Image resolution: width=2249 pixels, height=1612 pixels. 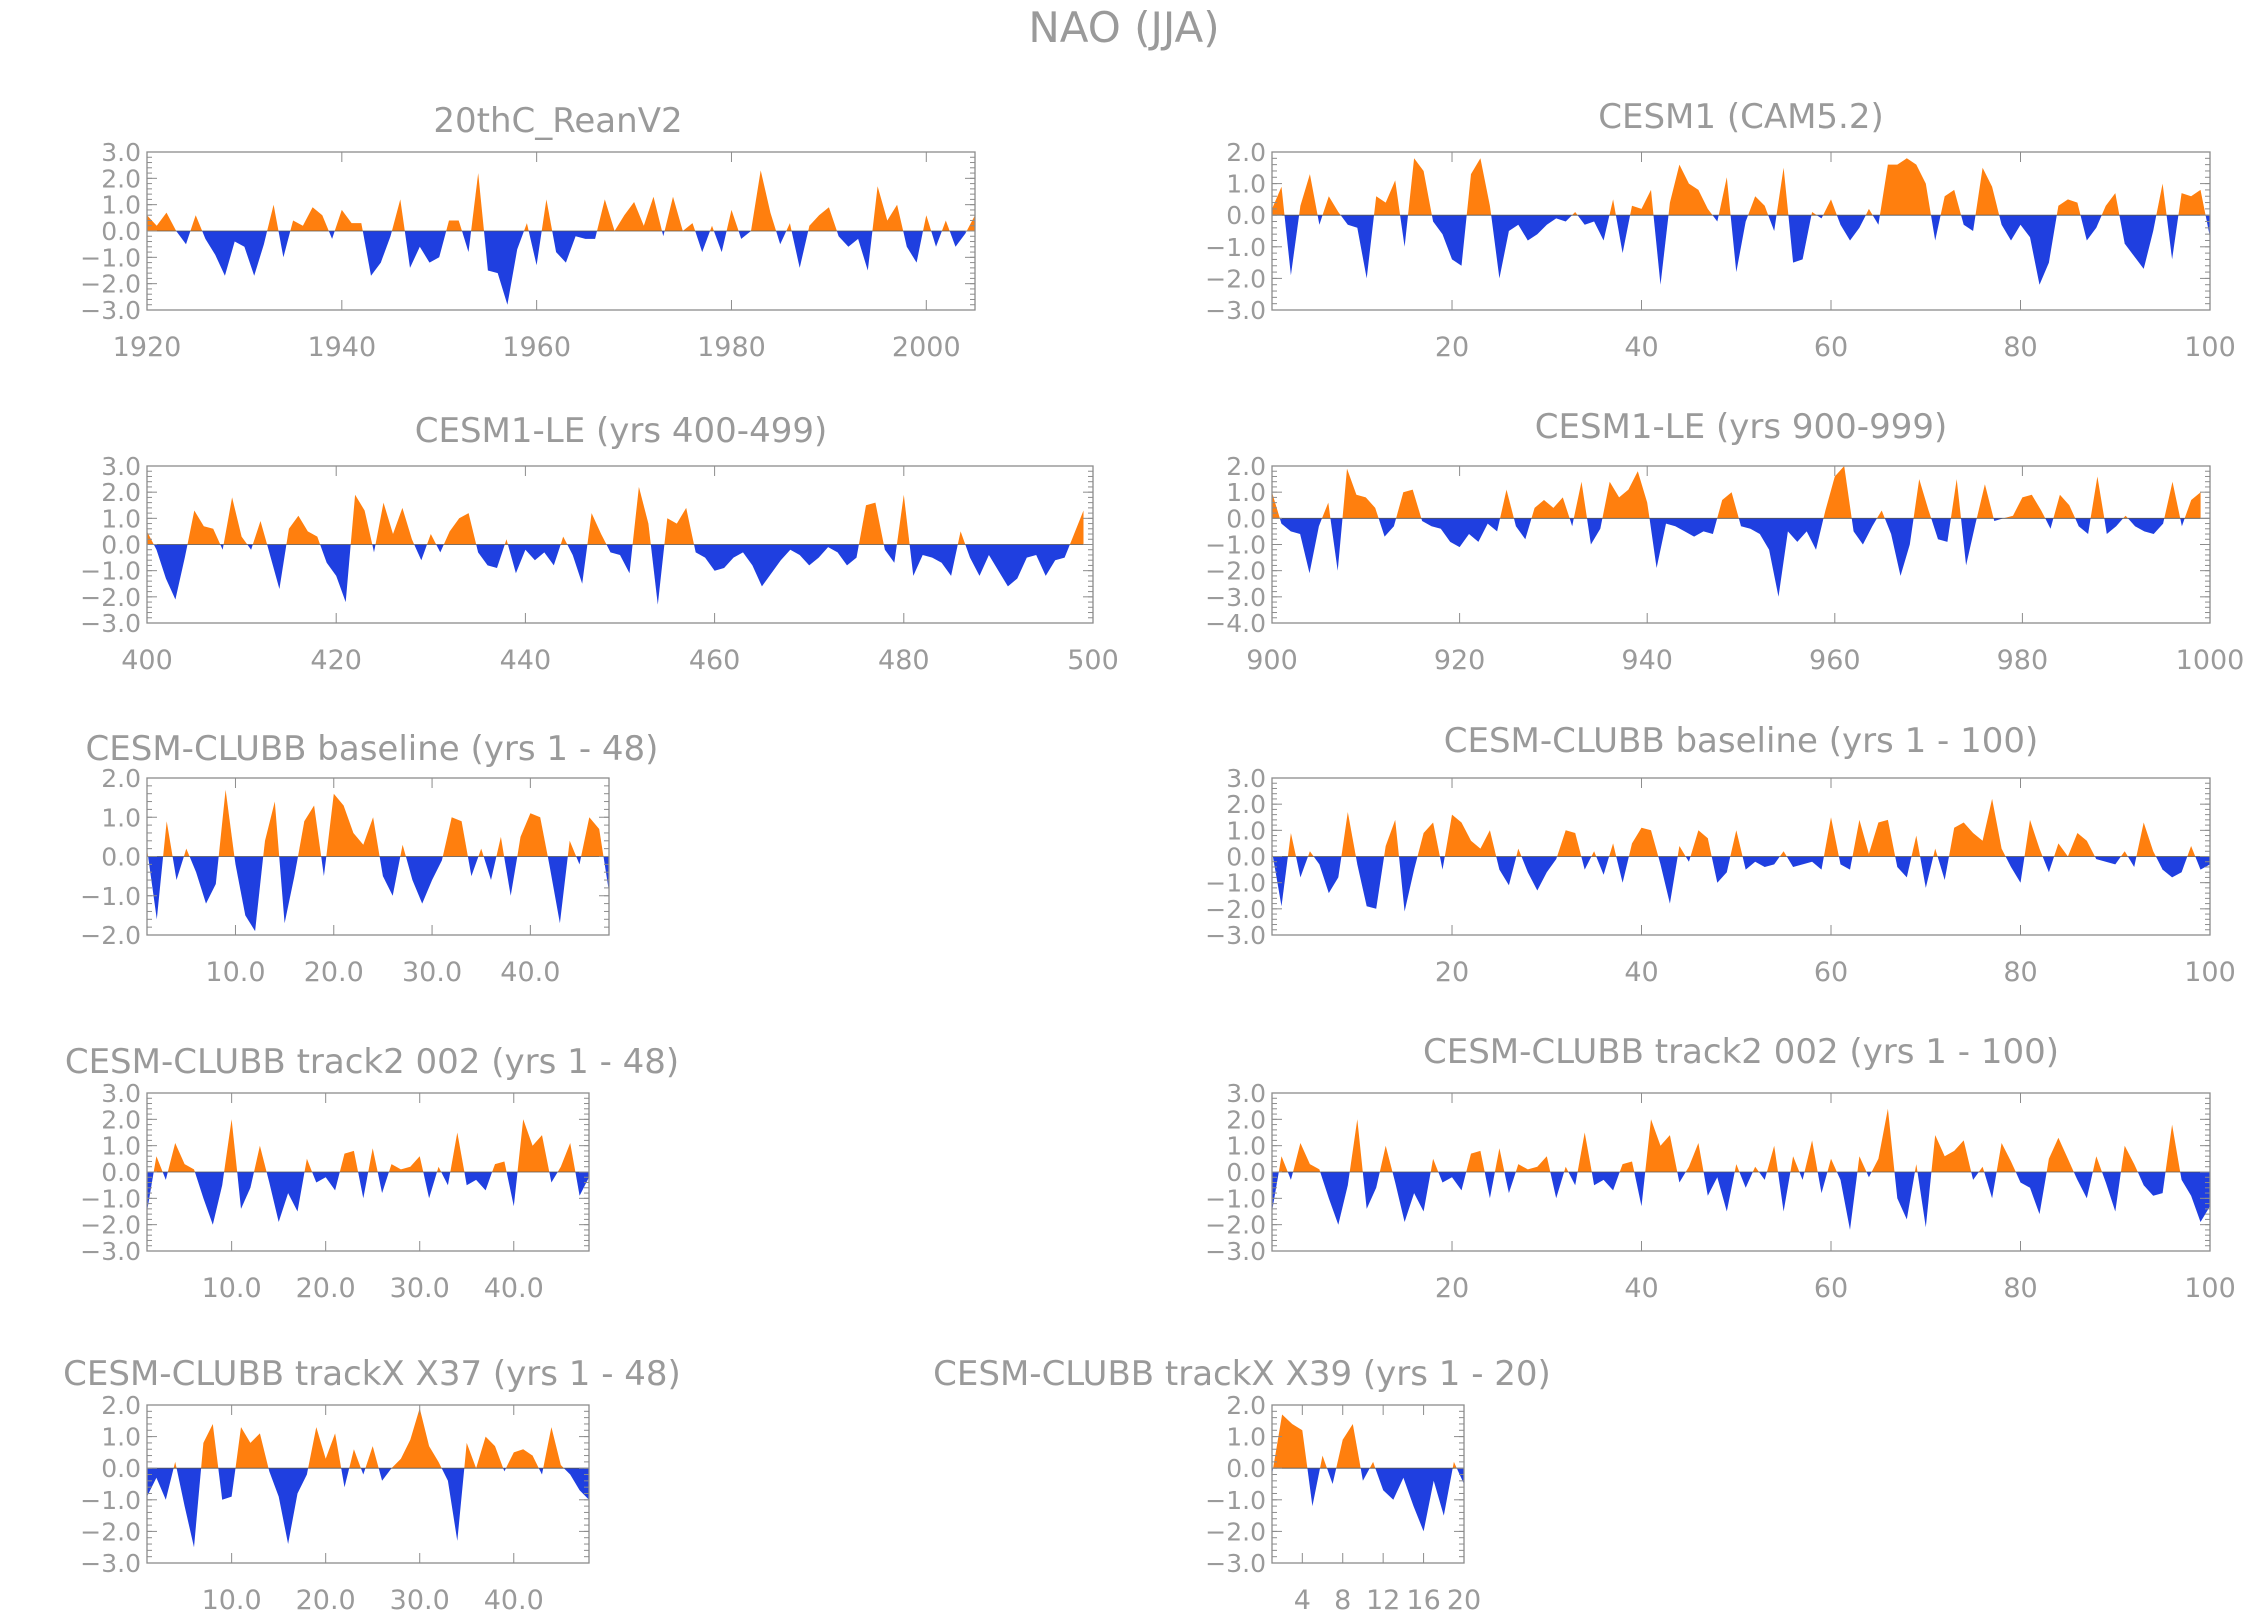 What do you see at coordinates (1741, 1052) in the screenshot?
I see `panel-title: CESM-CLUBB track2 002 (yrs 1 - 100)` at bounding box center [1741, 1052].